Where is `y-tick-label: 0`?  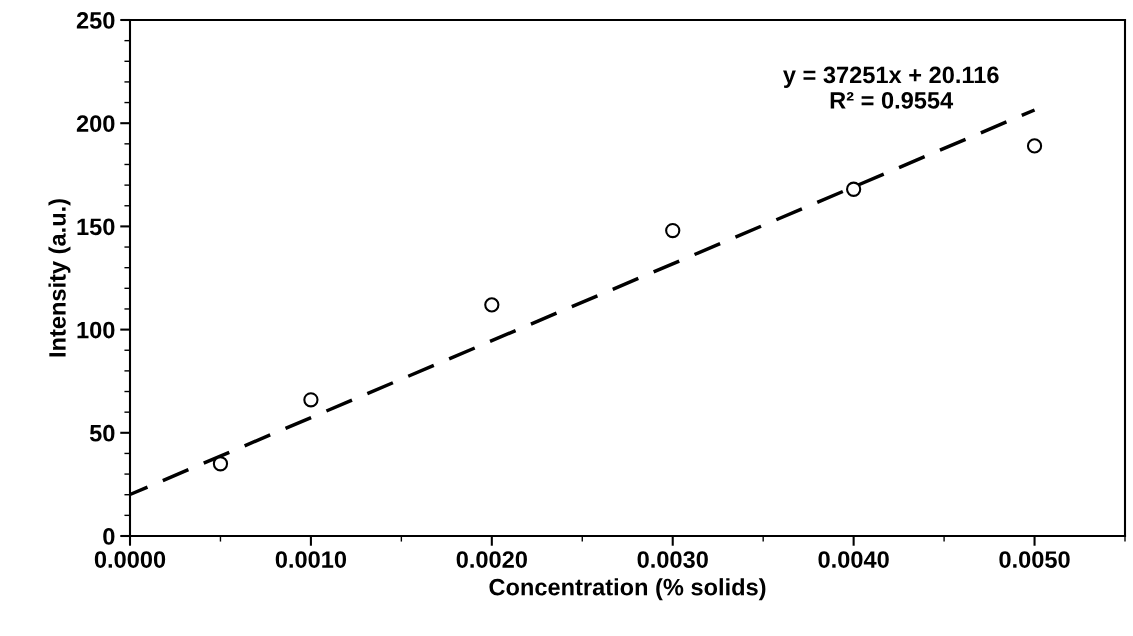
y-tick-label: 0 is located at coordinates (109, 536).